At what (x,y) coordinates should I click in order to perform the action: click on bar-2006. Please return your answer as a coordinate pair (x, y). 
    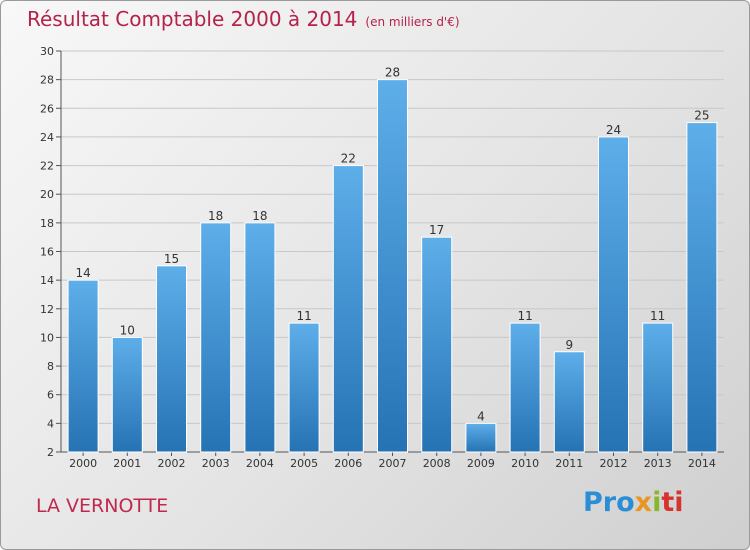
    Looking at the image, I should click on (348, 309).